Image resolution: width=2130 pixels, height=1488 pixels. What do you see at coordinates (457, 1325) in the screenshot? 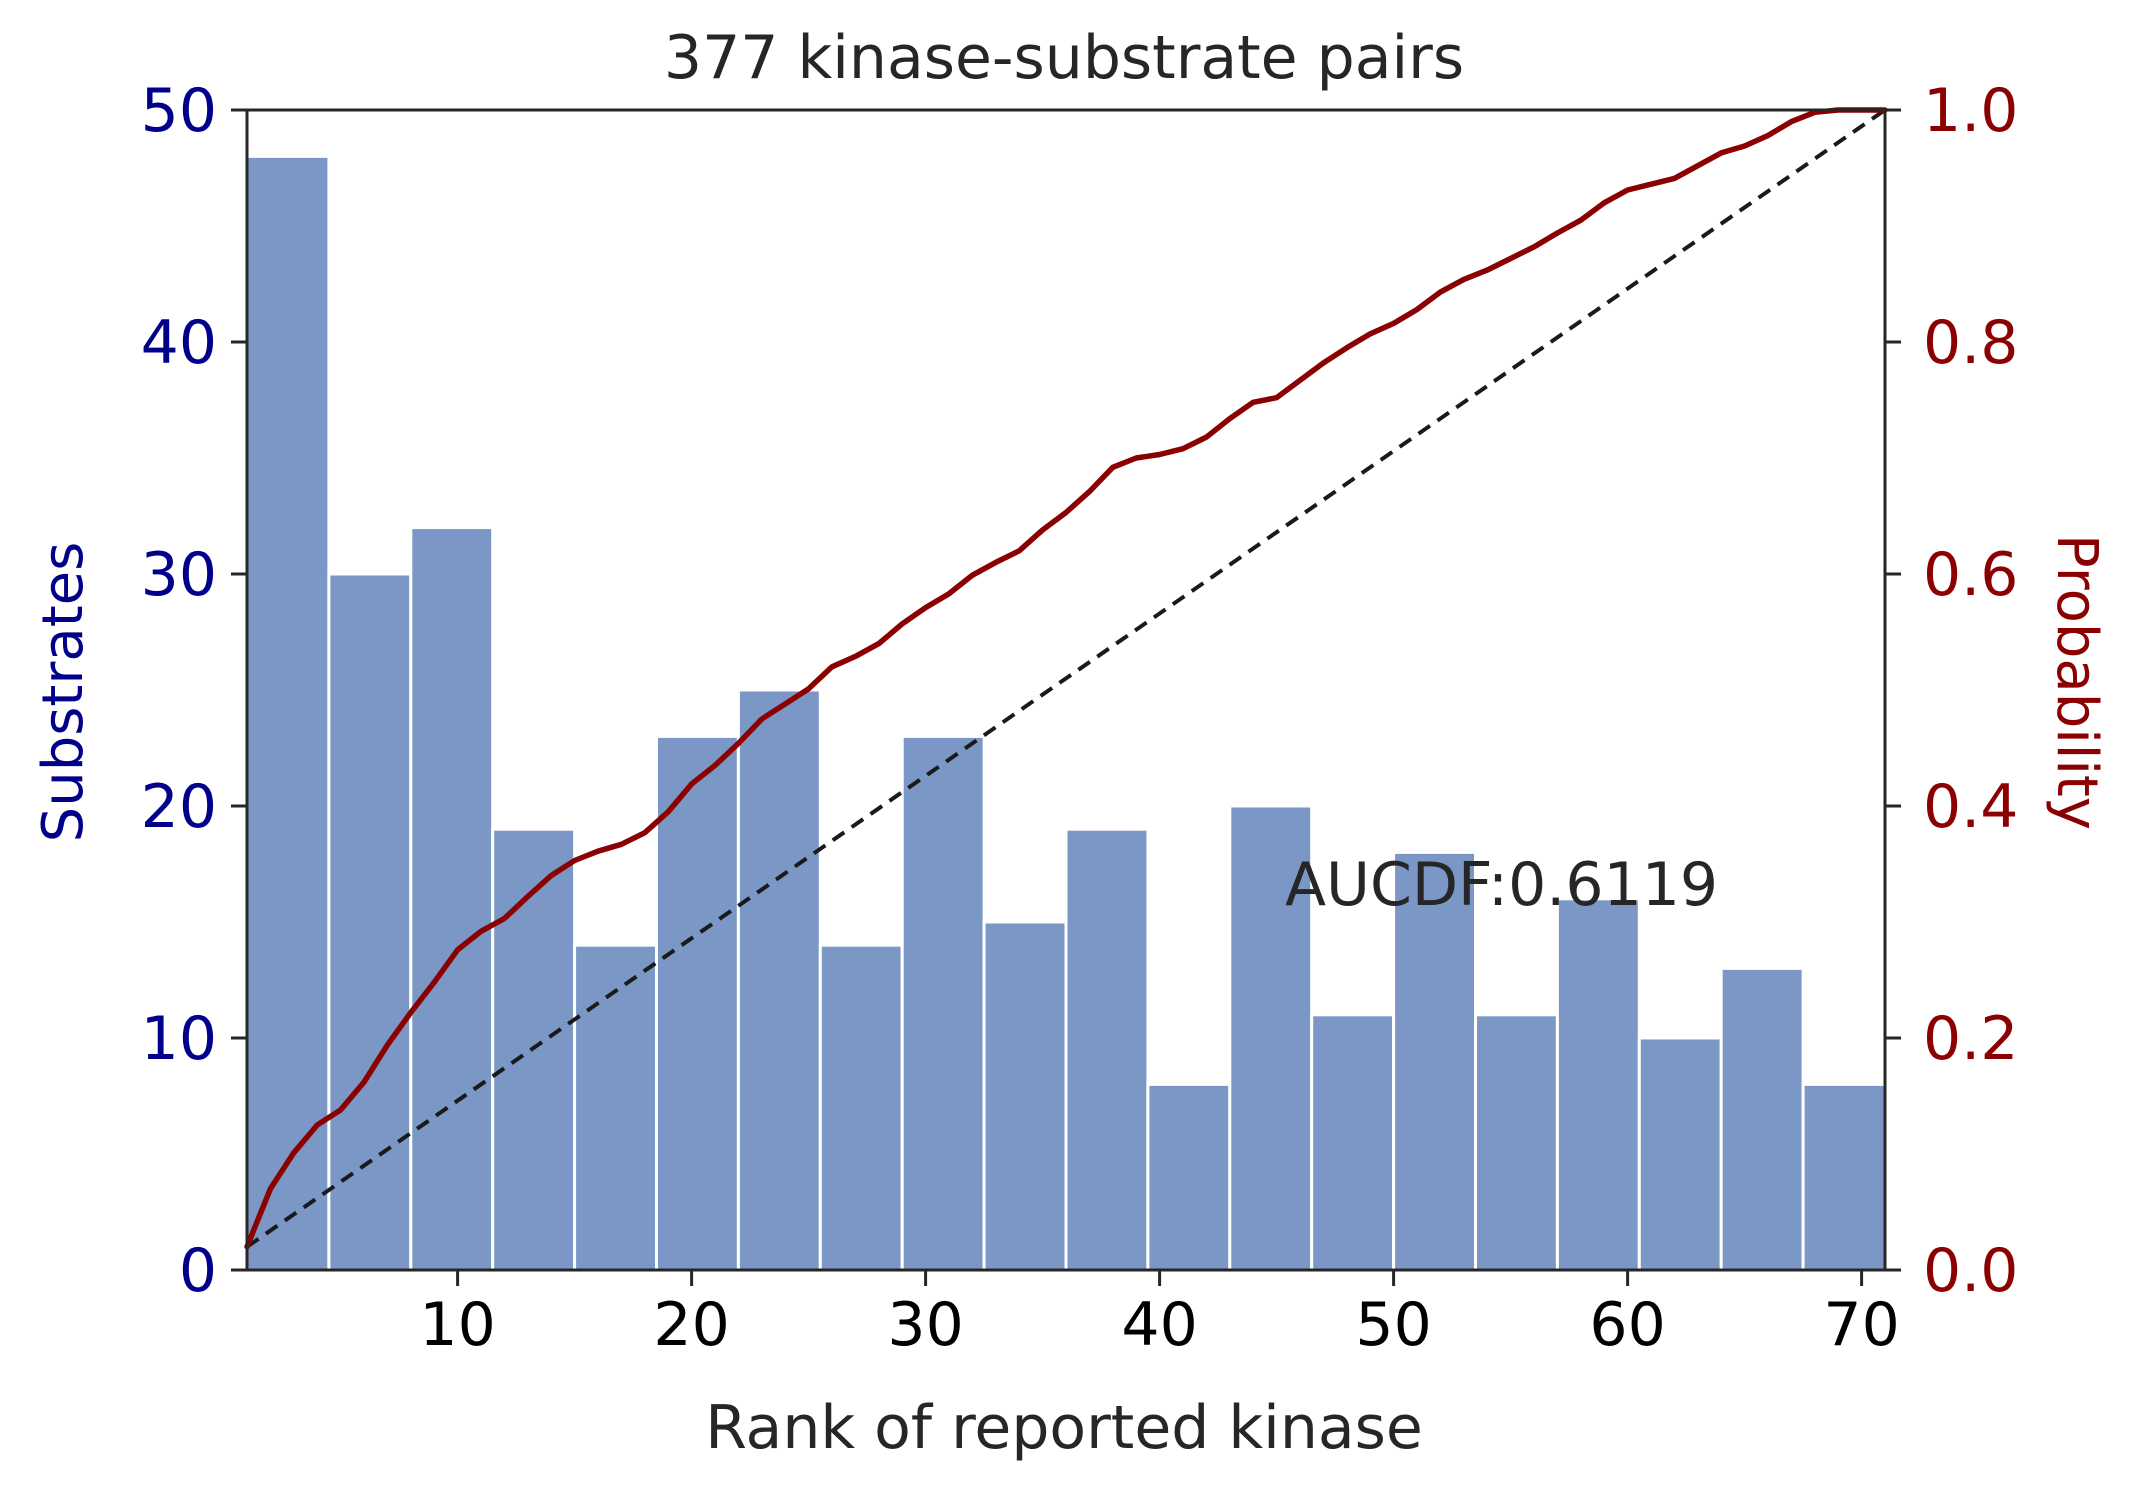
I see `x-tick-label: 10` at bounding box center [457, 1325].